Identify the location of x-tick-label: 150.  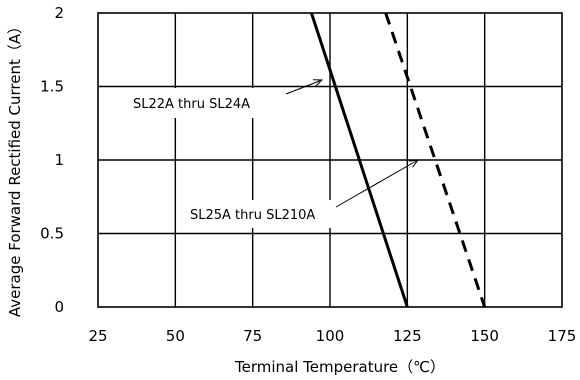
(484, 336).